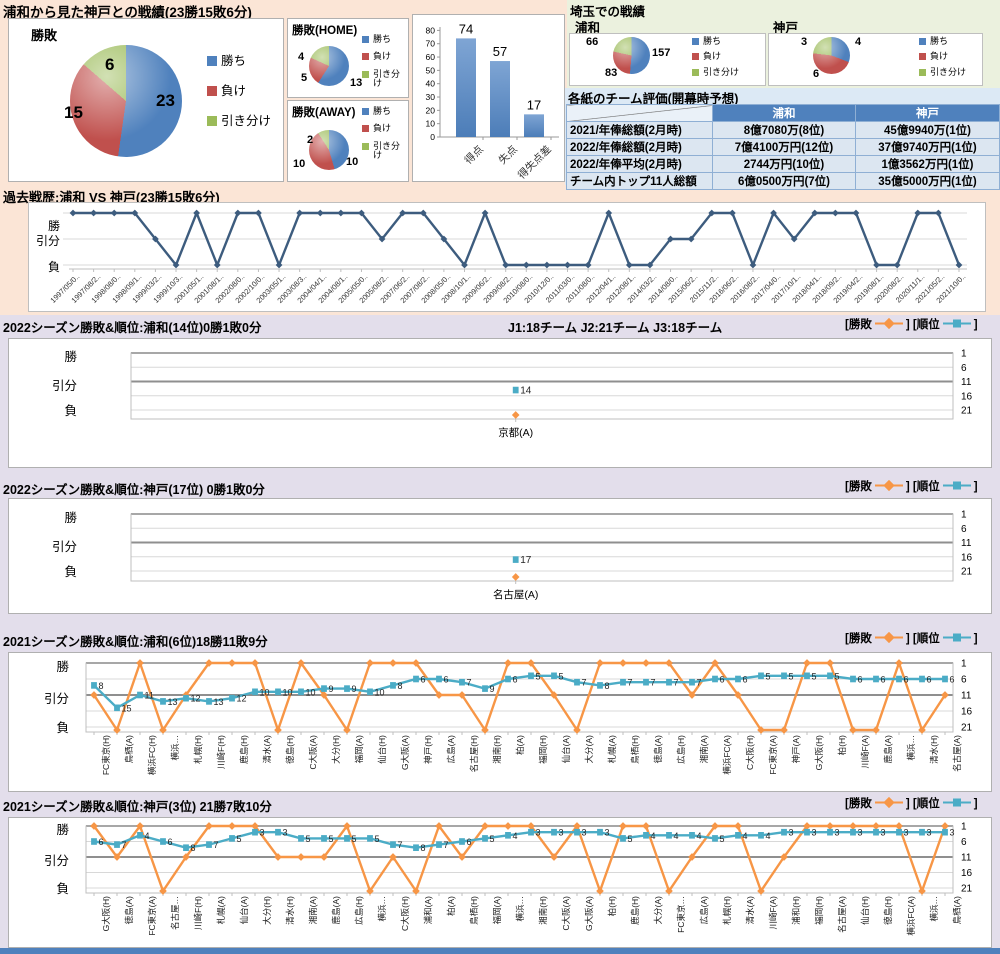  Describe the element at coordinates (134, 490) in the screenshot. I see `section-title-2022-kobe: 2022シーズン勝敗&順位:神戸(17位) 0勝1敗0分` at that location.